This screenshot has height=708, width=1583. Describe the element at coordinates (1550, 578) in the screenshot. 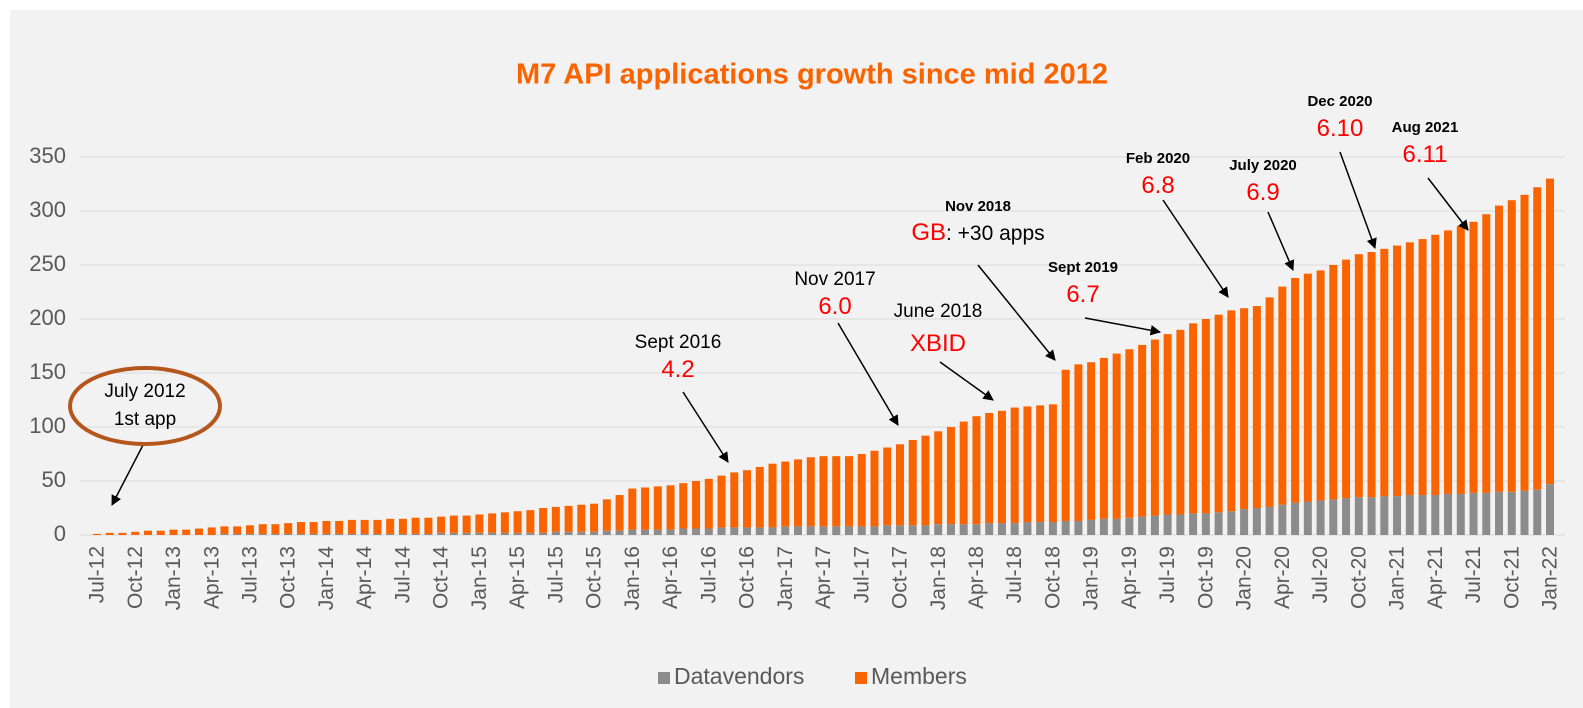

I see `x-tick-label: Jan-22` at that location.